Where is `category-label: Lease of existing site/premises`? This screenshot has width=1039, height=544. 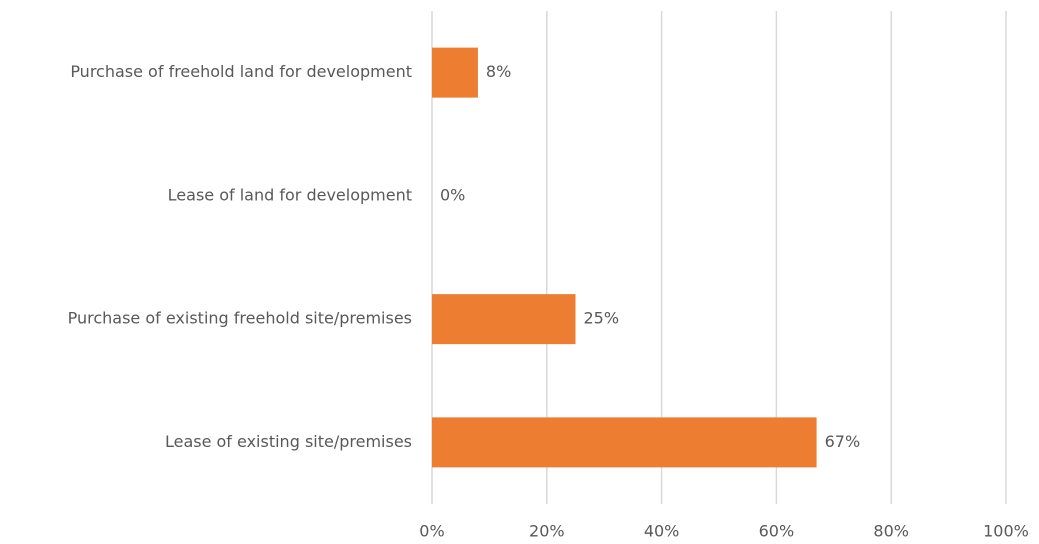 category-label: Lease of existing site/premises is located at coordinates (288, 441).